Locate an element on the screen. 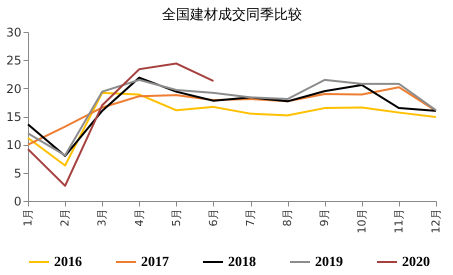 This screenshot has width=453, height=275. y-tick-label: 15 is located at coordinates (14, 117).